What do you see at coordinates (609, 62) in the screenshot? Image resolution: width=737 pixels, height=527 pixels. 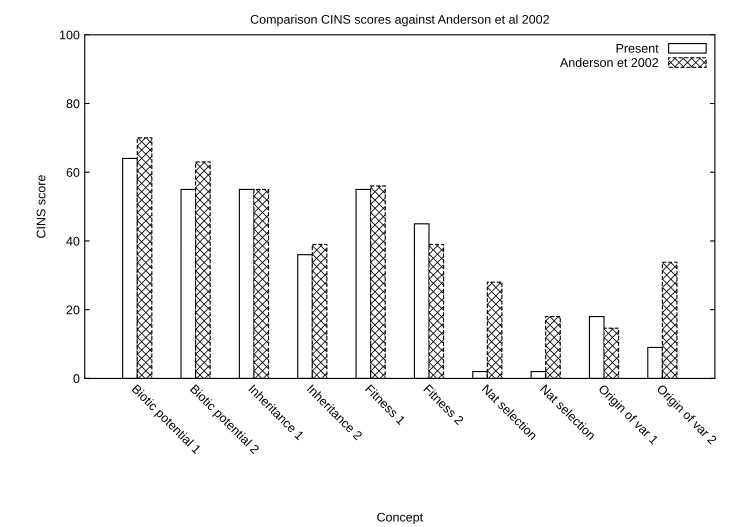 I see `legend-label: Anderson et 2002` at bounding box center [609, 62].